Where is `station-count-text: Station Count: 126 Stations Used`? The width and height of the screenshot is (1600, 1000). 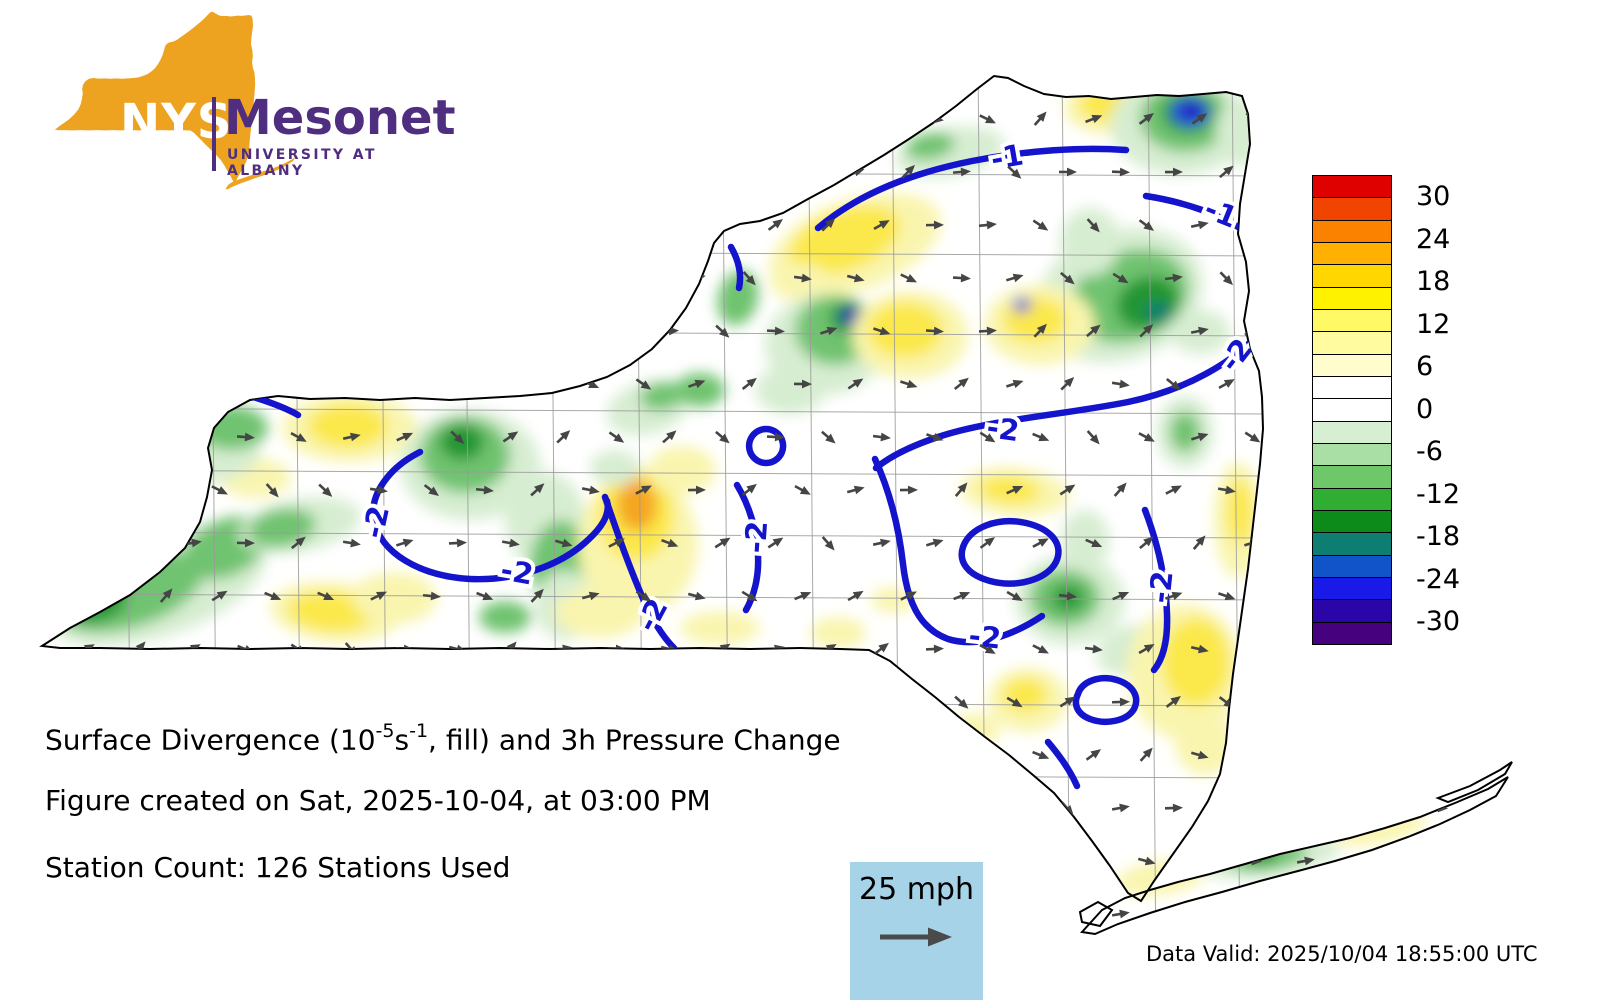
station-count-text: Station Count: 126 Stations Used is located at coordinates (278, 867).